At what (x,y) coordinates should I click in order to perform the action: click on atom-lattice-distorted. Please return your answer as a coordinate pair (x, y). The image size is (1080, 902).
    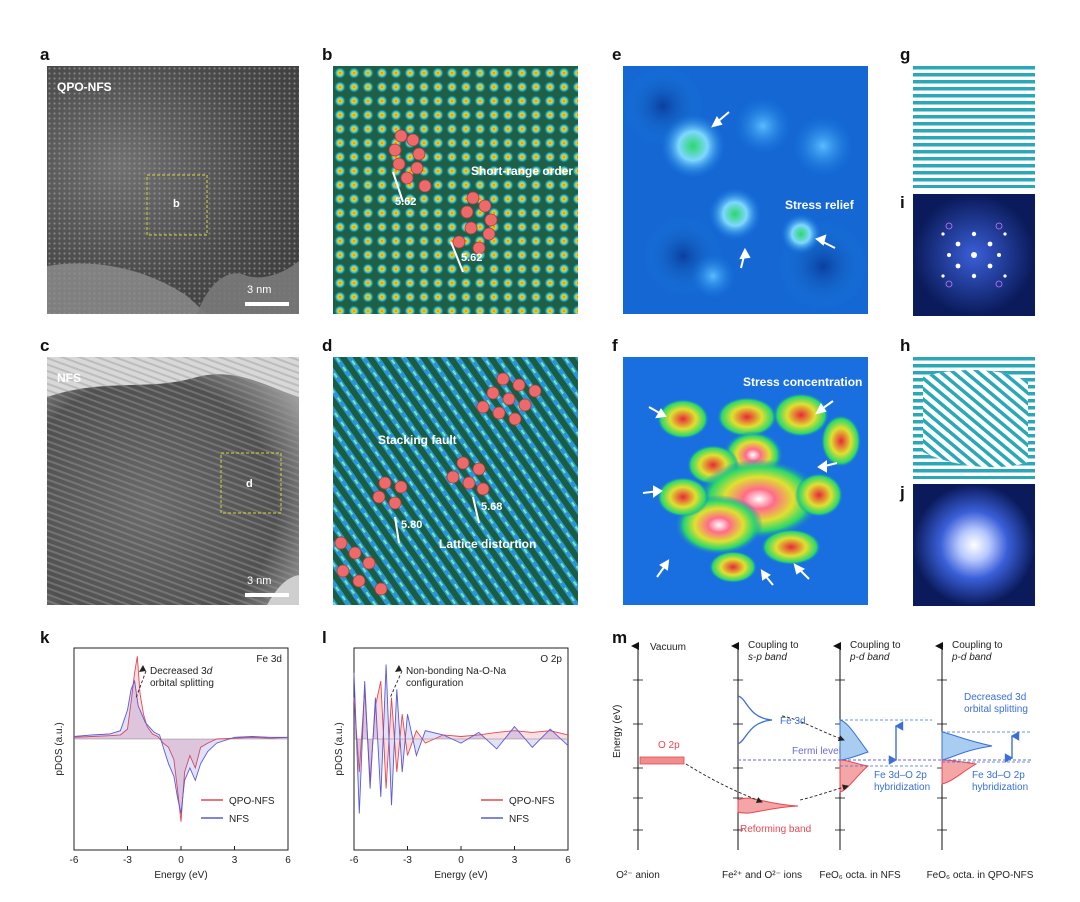
    Looking at the image, I should click on (455, 481).